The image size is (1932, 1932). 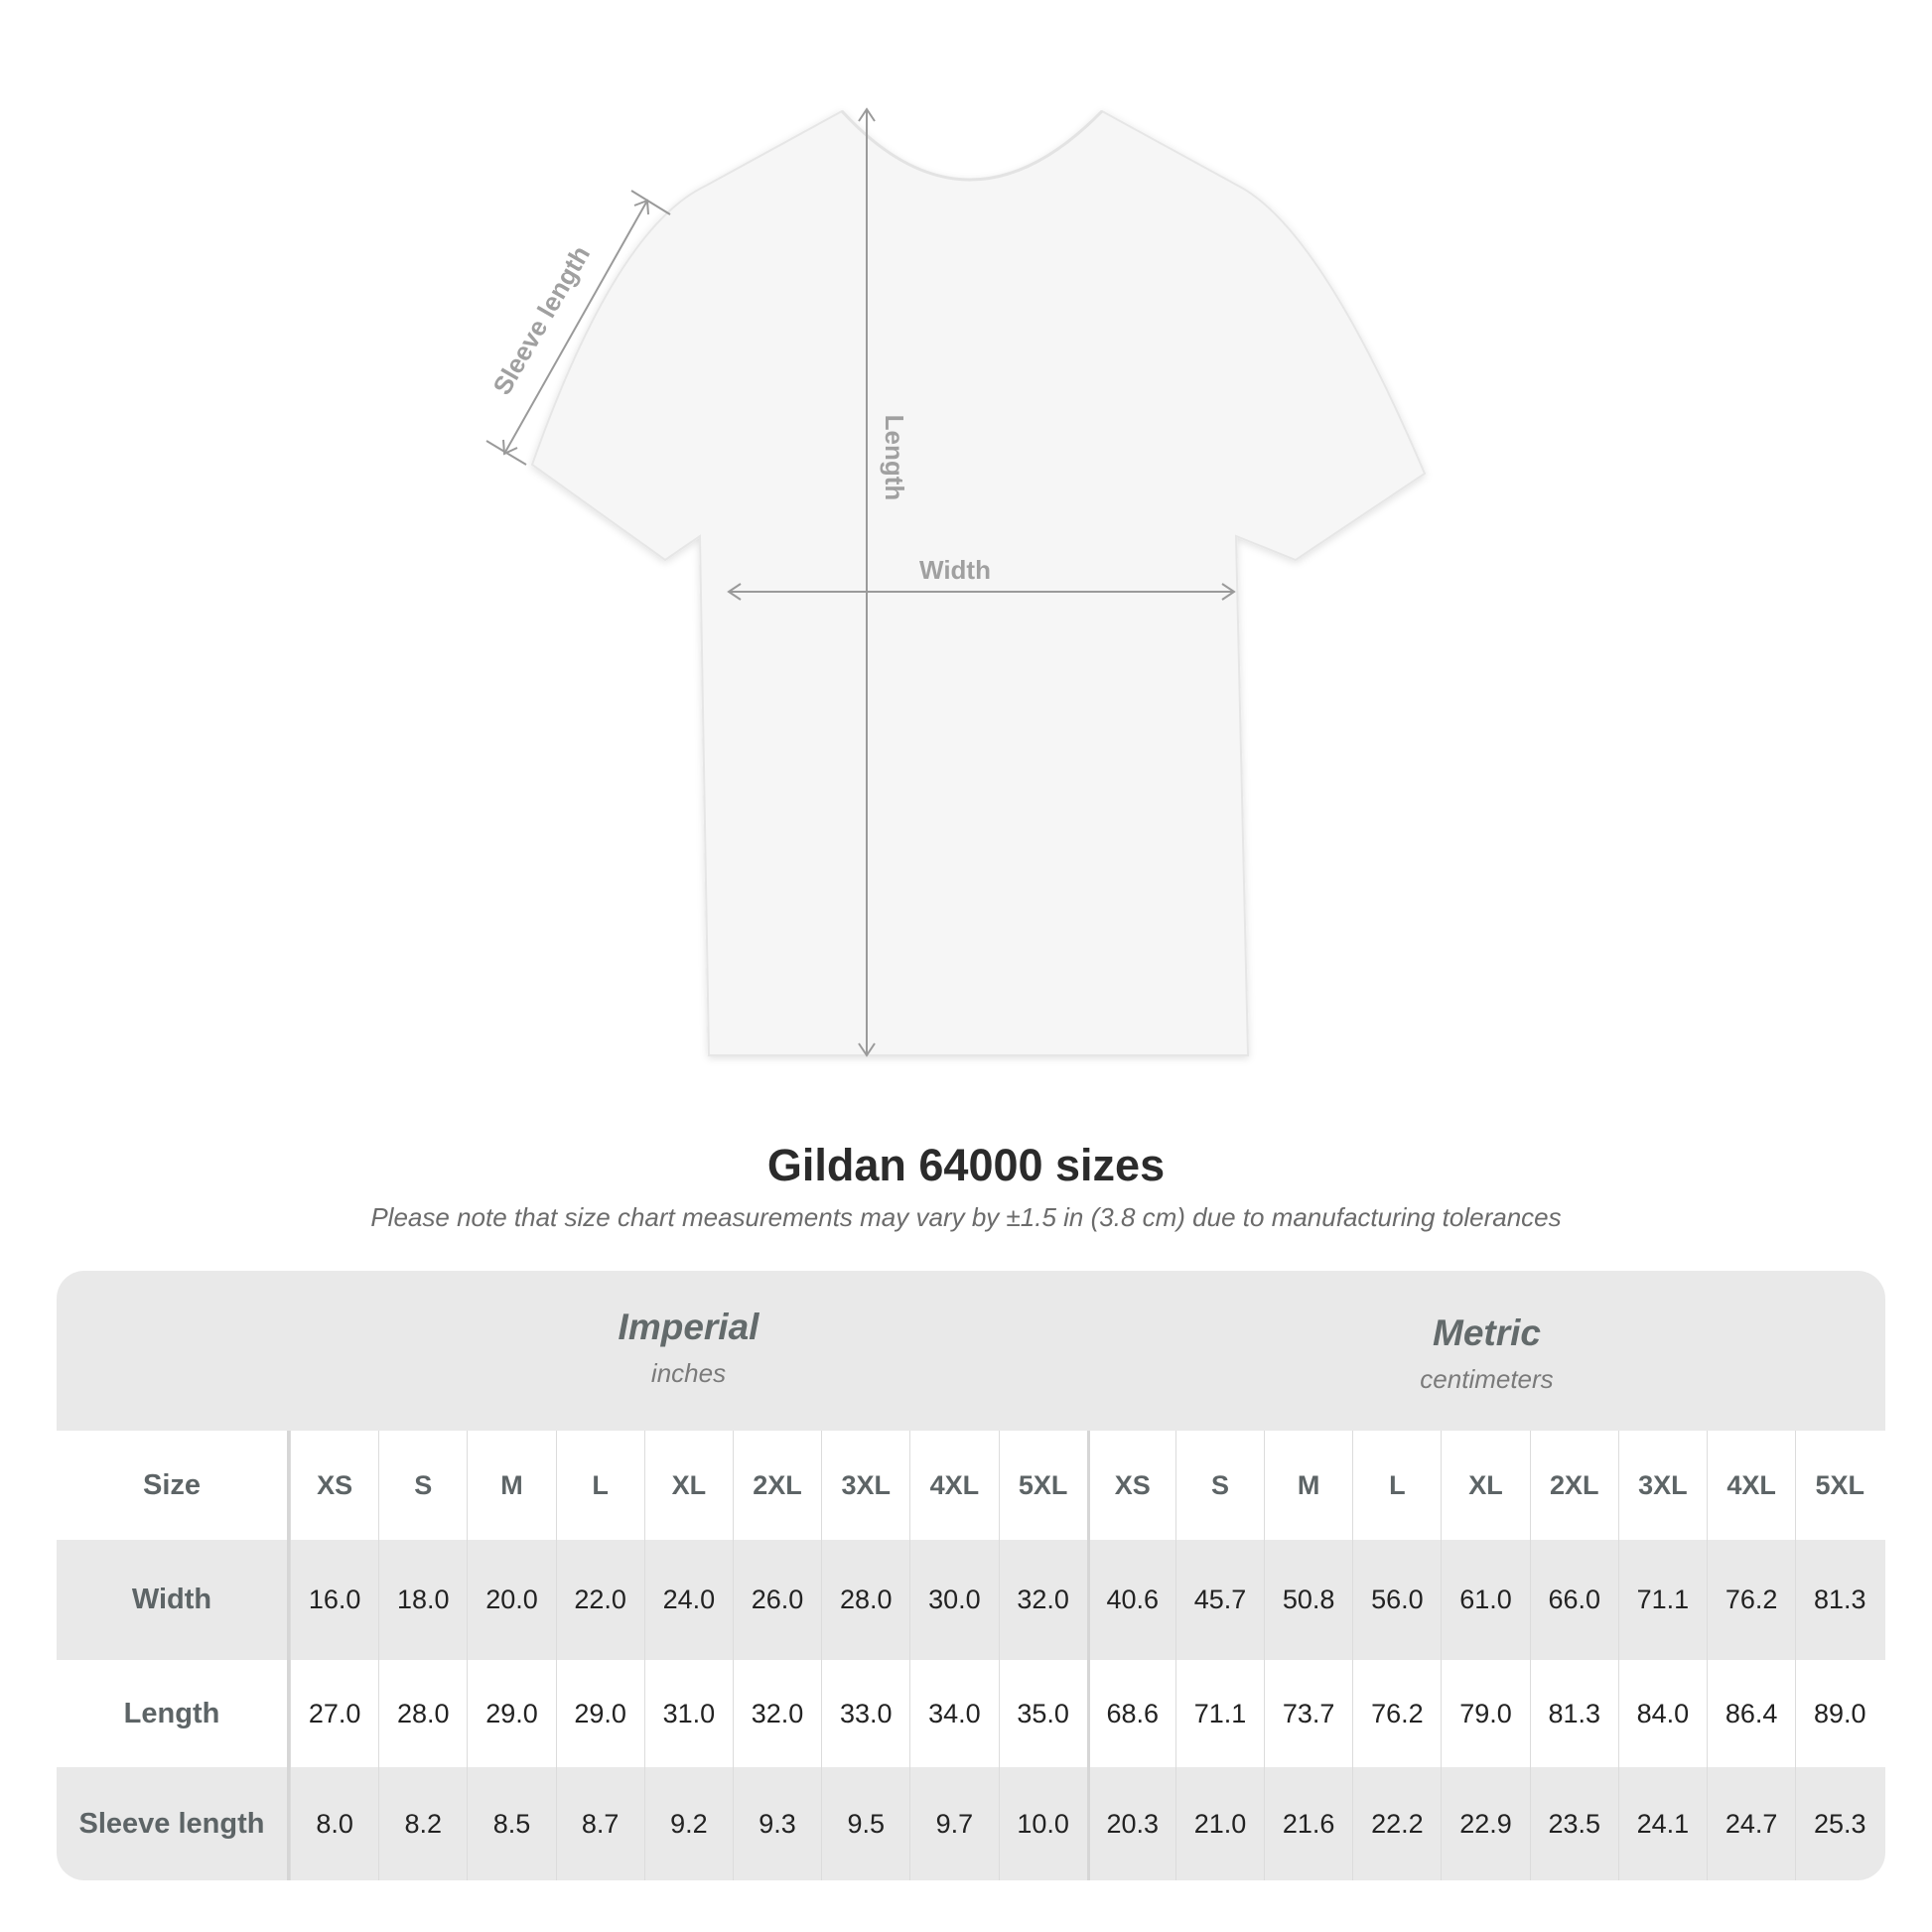 What do you see at coordinates (688, 1714) in the screenshot?
I see `imperial-value: 31.0` at bounding box center [688, 1714].